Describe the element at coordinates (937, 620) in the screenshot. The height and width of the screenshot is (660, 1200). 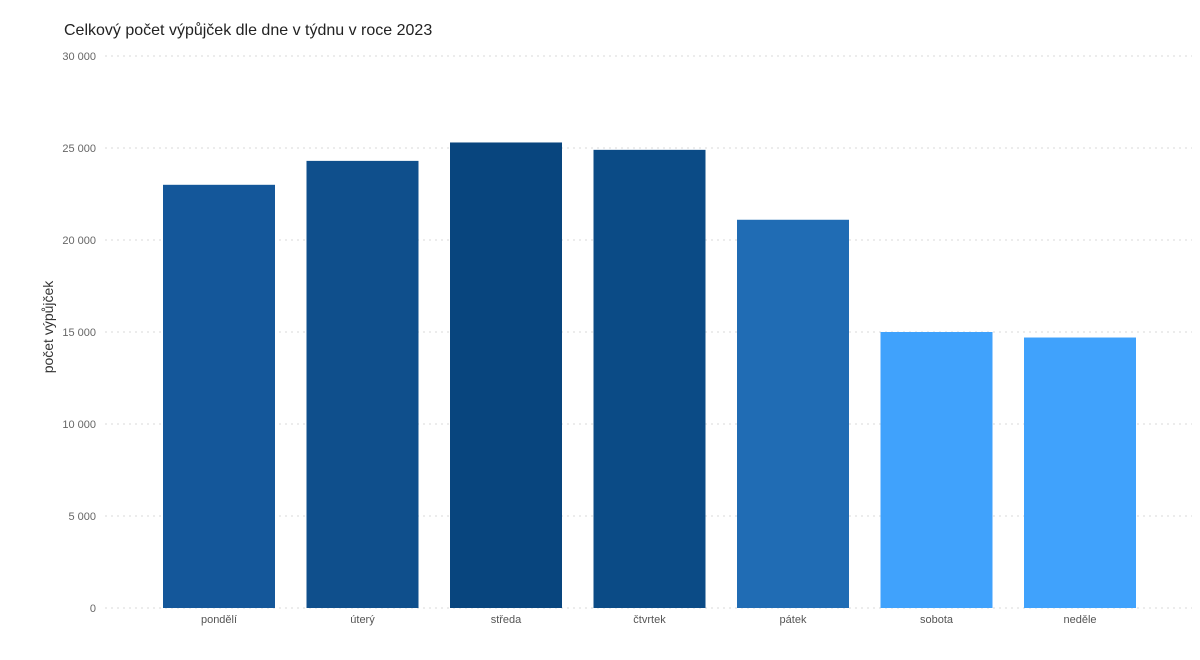
I see `x-tick-label: sobota` at that location.